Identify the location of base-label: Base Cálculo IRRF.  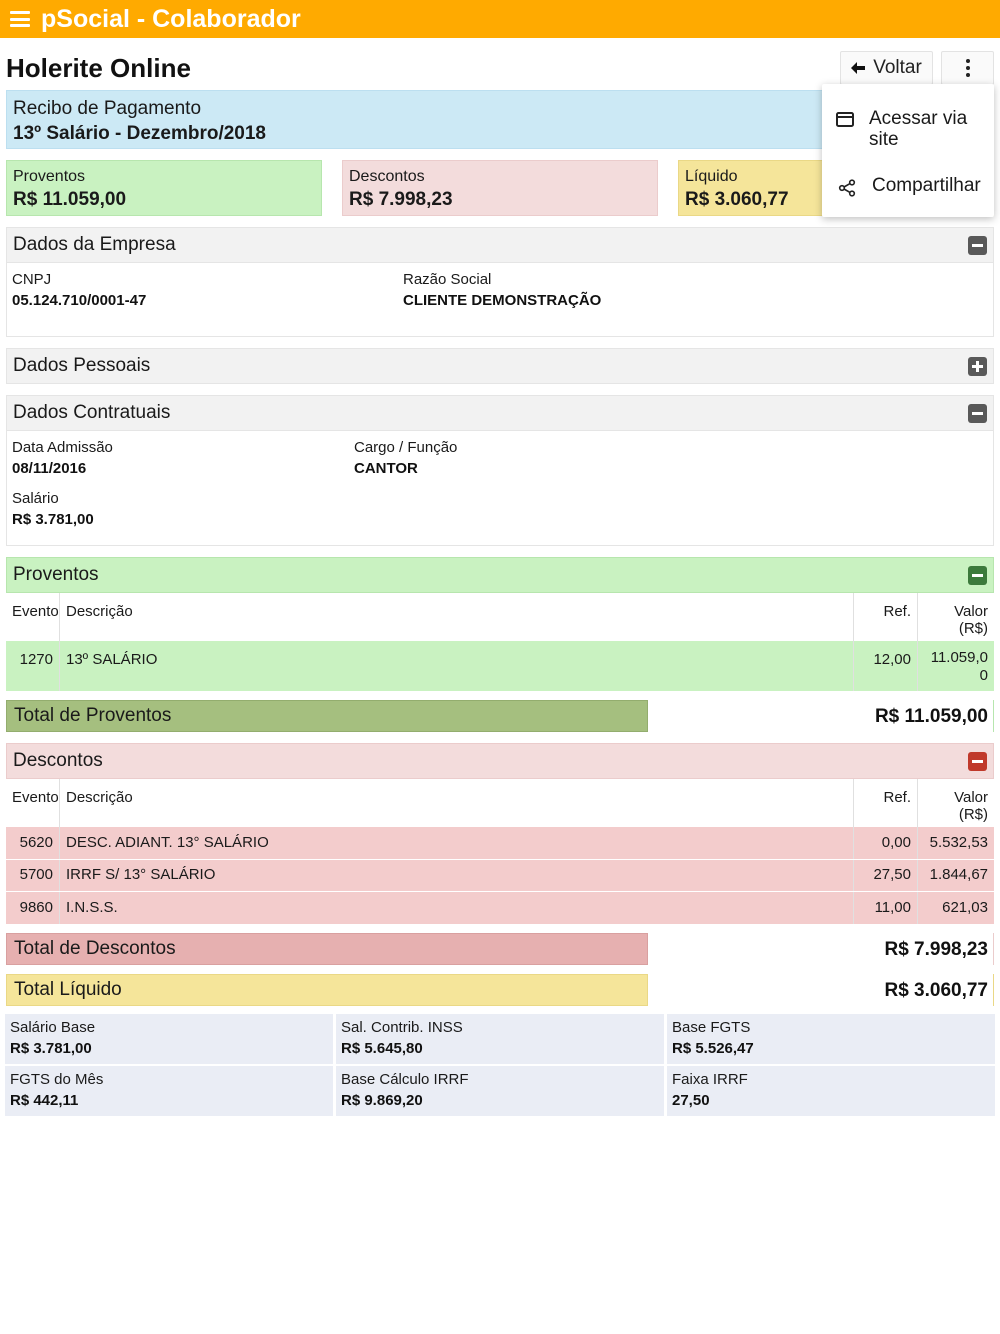
(405, 1079).